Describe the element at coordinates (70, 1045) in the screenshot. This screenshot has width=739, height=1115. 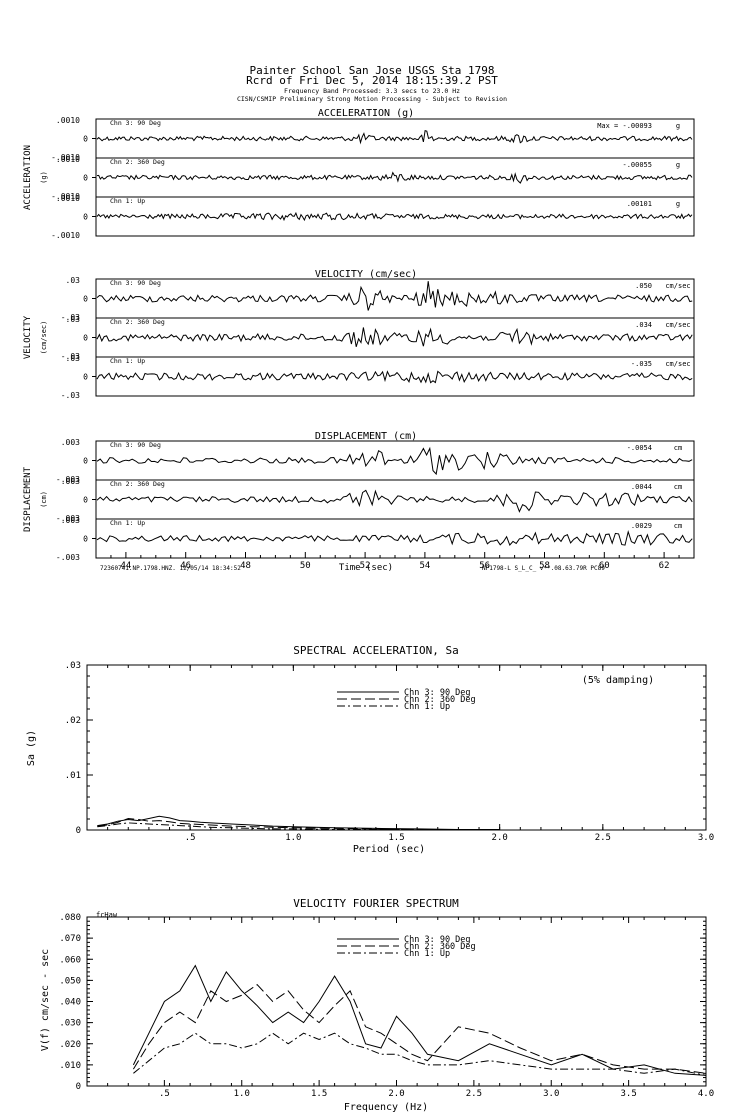
I see `y-tick-label: .020` at that location.